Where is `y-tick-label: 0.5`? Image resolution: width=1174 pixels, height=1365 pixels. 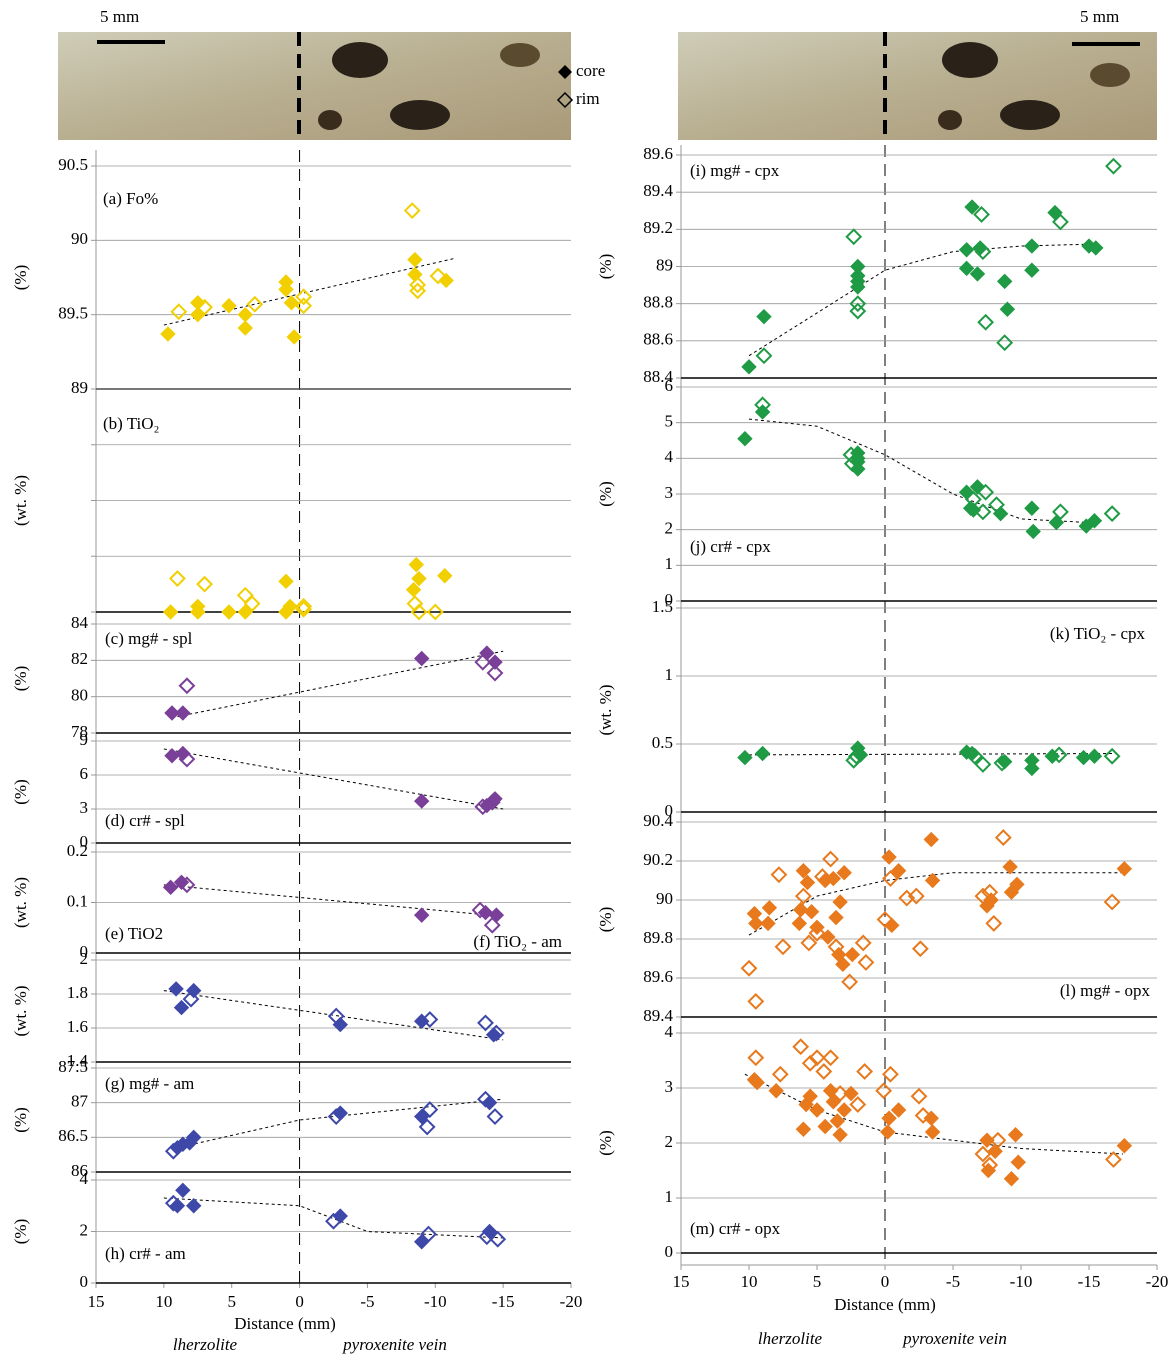
y-tick-label: 0.5 is located at coordinates (662, 742).